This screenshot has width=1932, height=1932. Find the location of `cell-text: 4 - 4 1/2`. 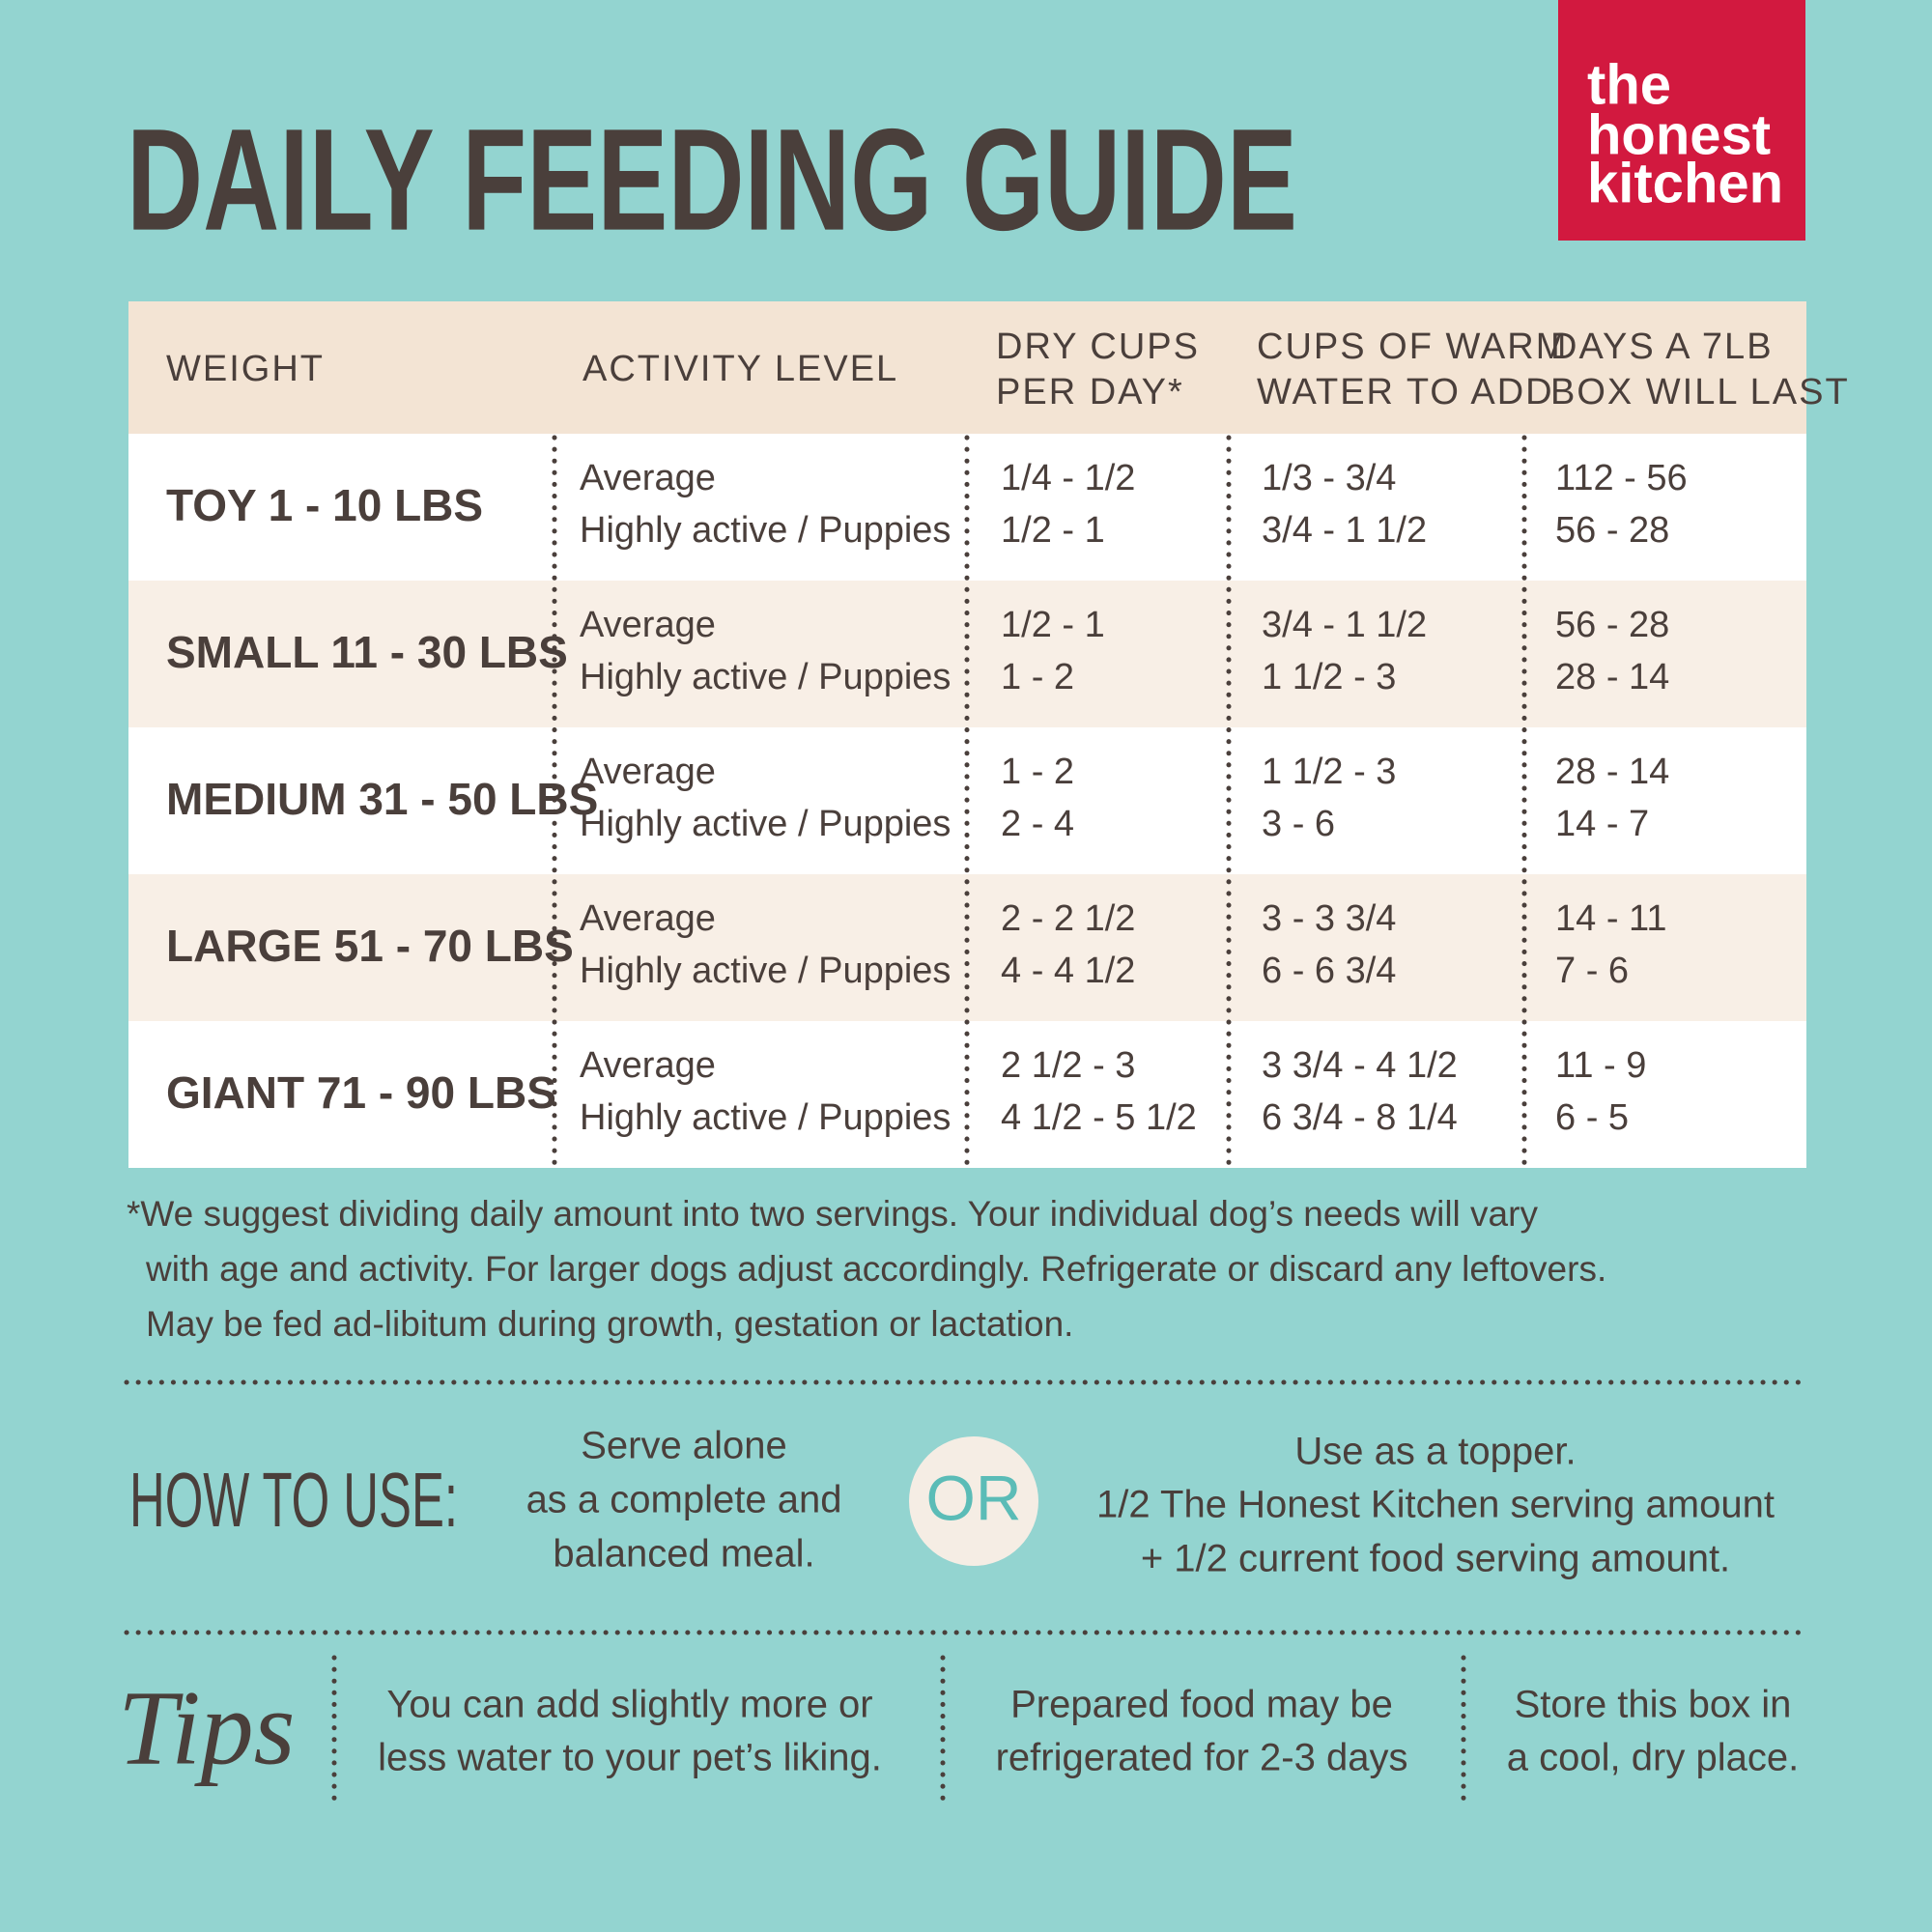

cell-text: 4 - 4 1/2 is located at coordinates (1068, 971).